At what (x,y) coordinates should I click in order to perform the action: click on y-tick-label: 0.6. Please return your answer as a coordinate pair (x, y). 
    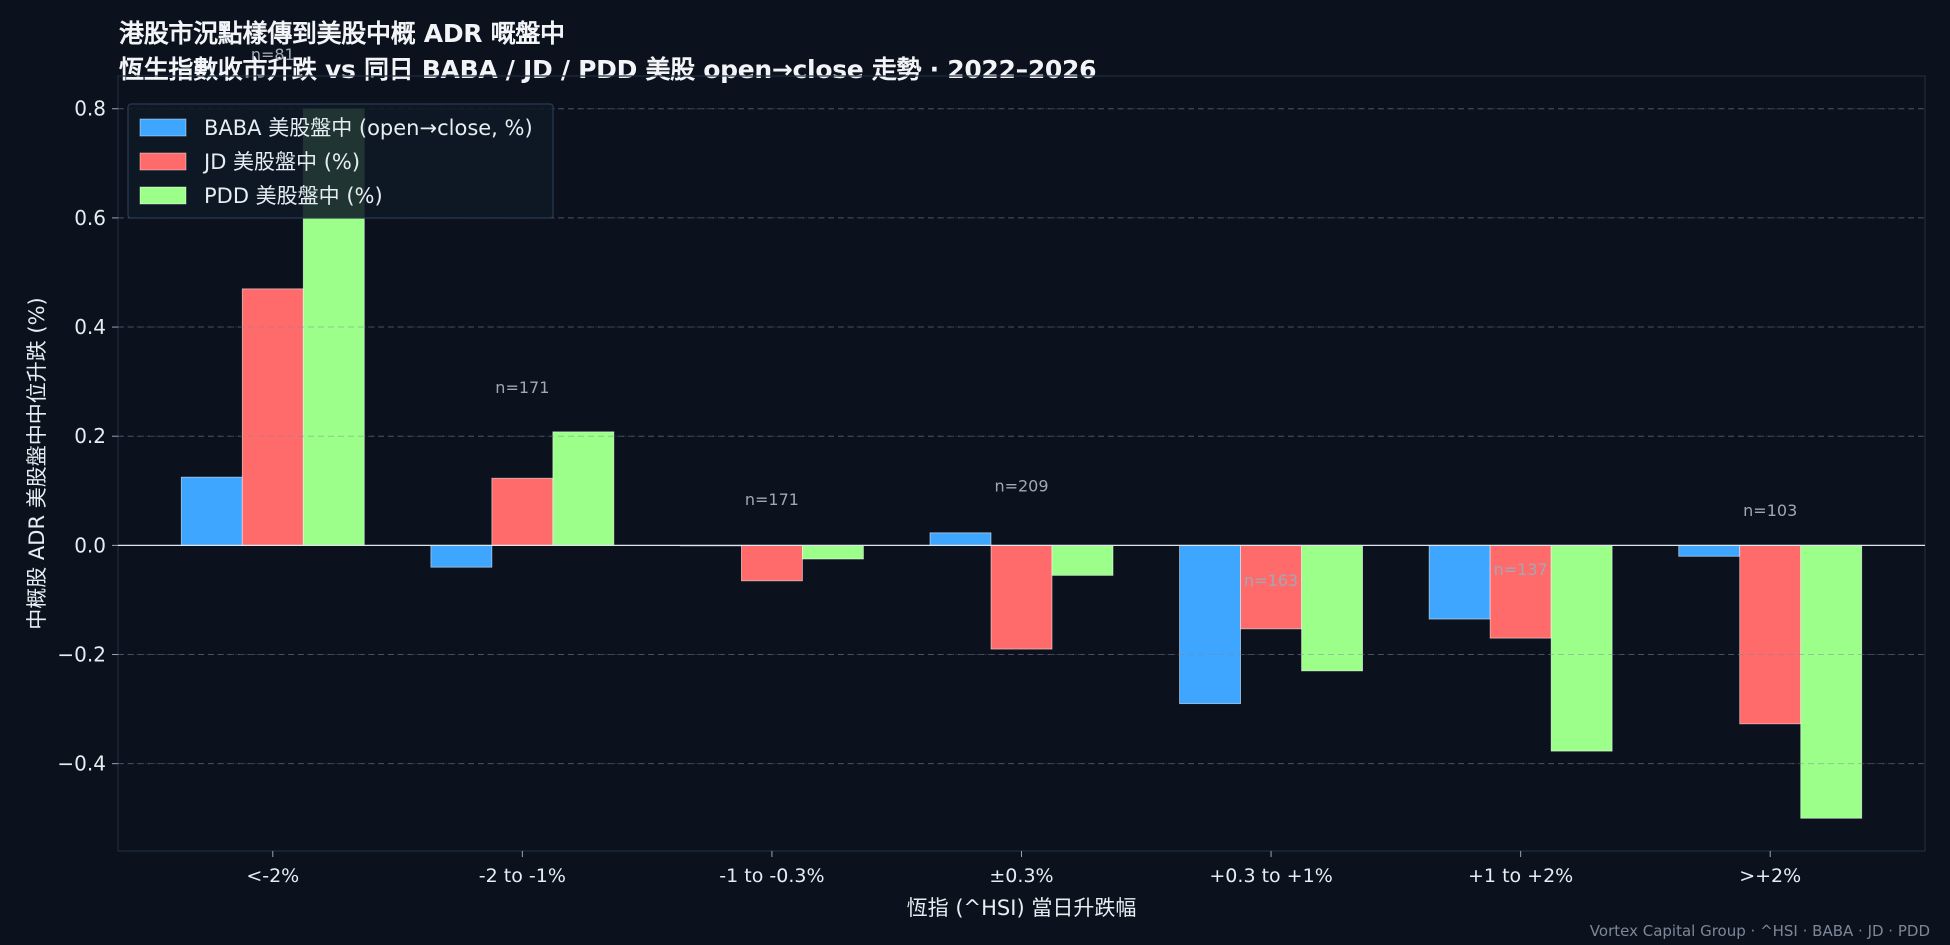
    Looking at the image, I should click on (90, 218).